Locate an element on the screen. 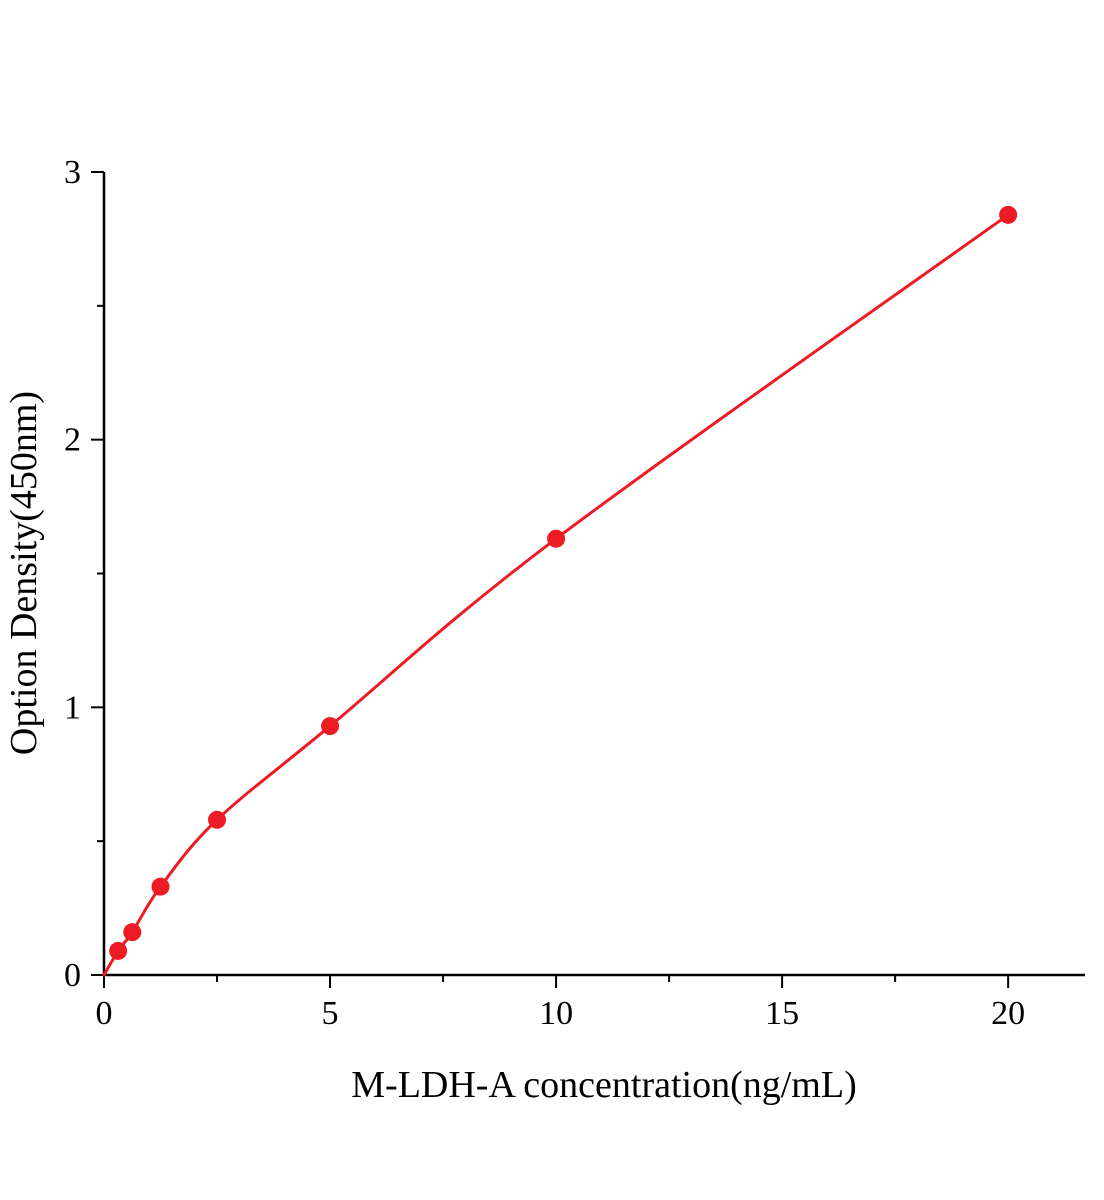 This screenshot has width=1104, height=1200. y-tick-label: 0 is located at coordinates (72, 975).